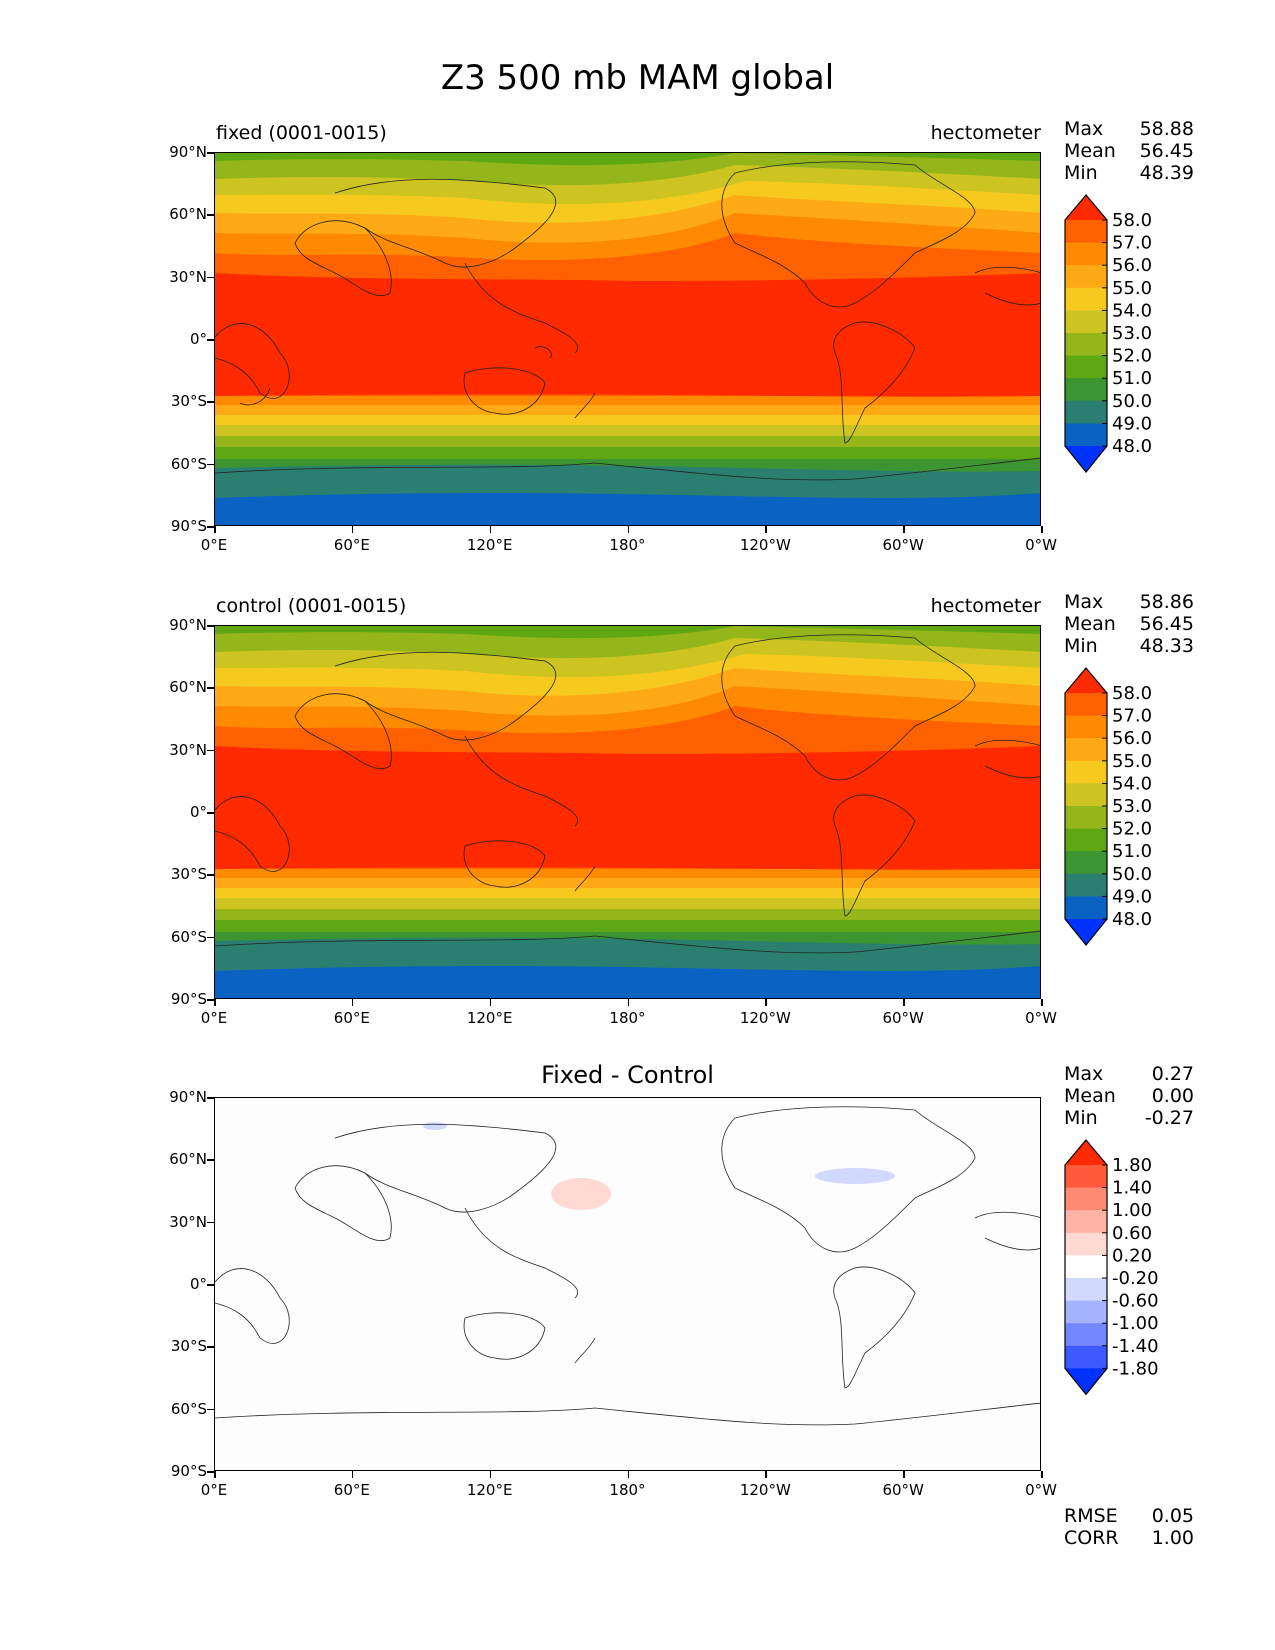 The width and height of the screenshot is (1275, 1650). I want to click on rmse-corr-box: RMSE 0.05 CORR 1.00, so click(1129, 1527).